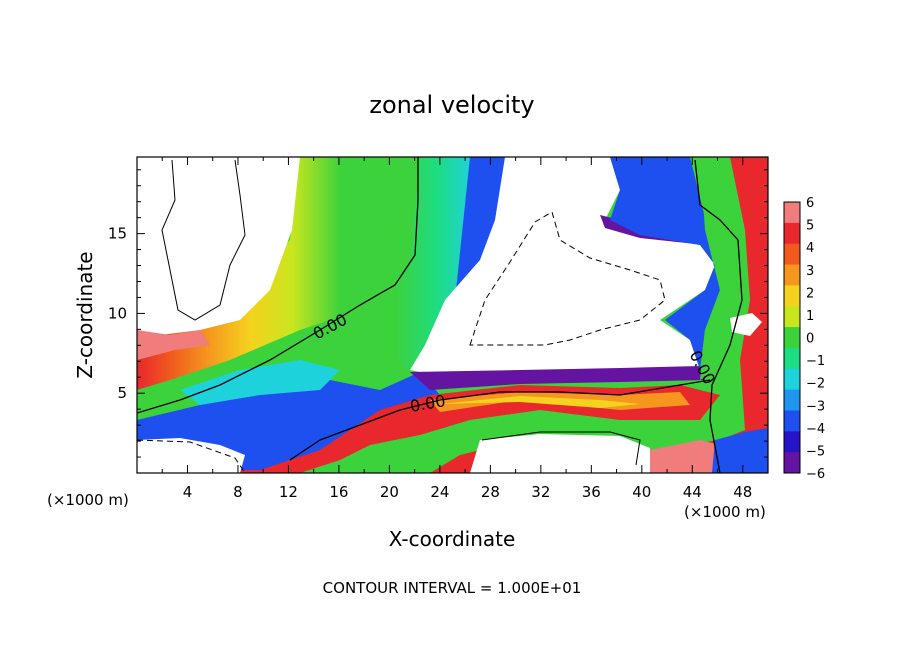  What do you see at coordinates (567, 278) in the screenshot?
I see `contour-dashed-middle` at bounding box center [567, 278].